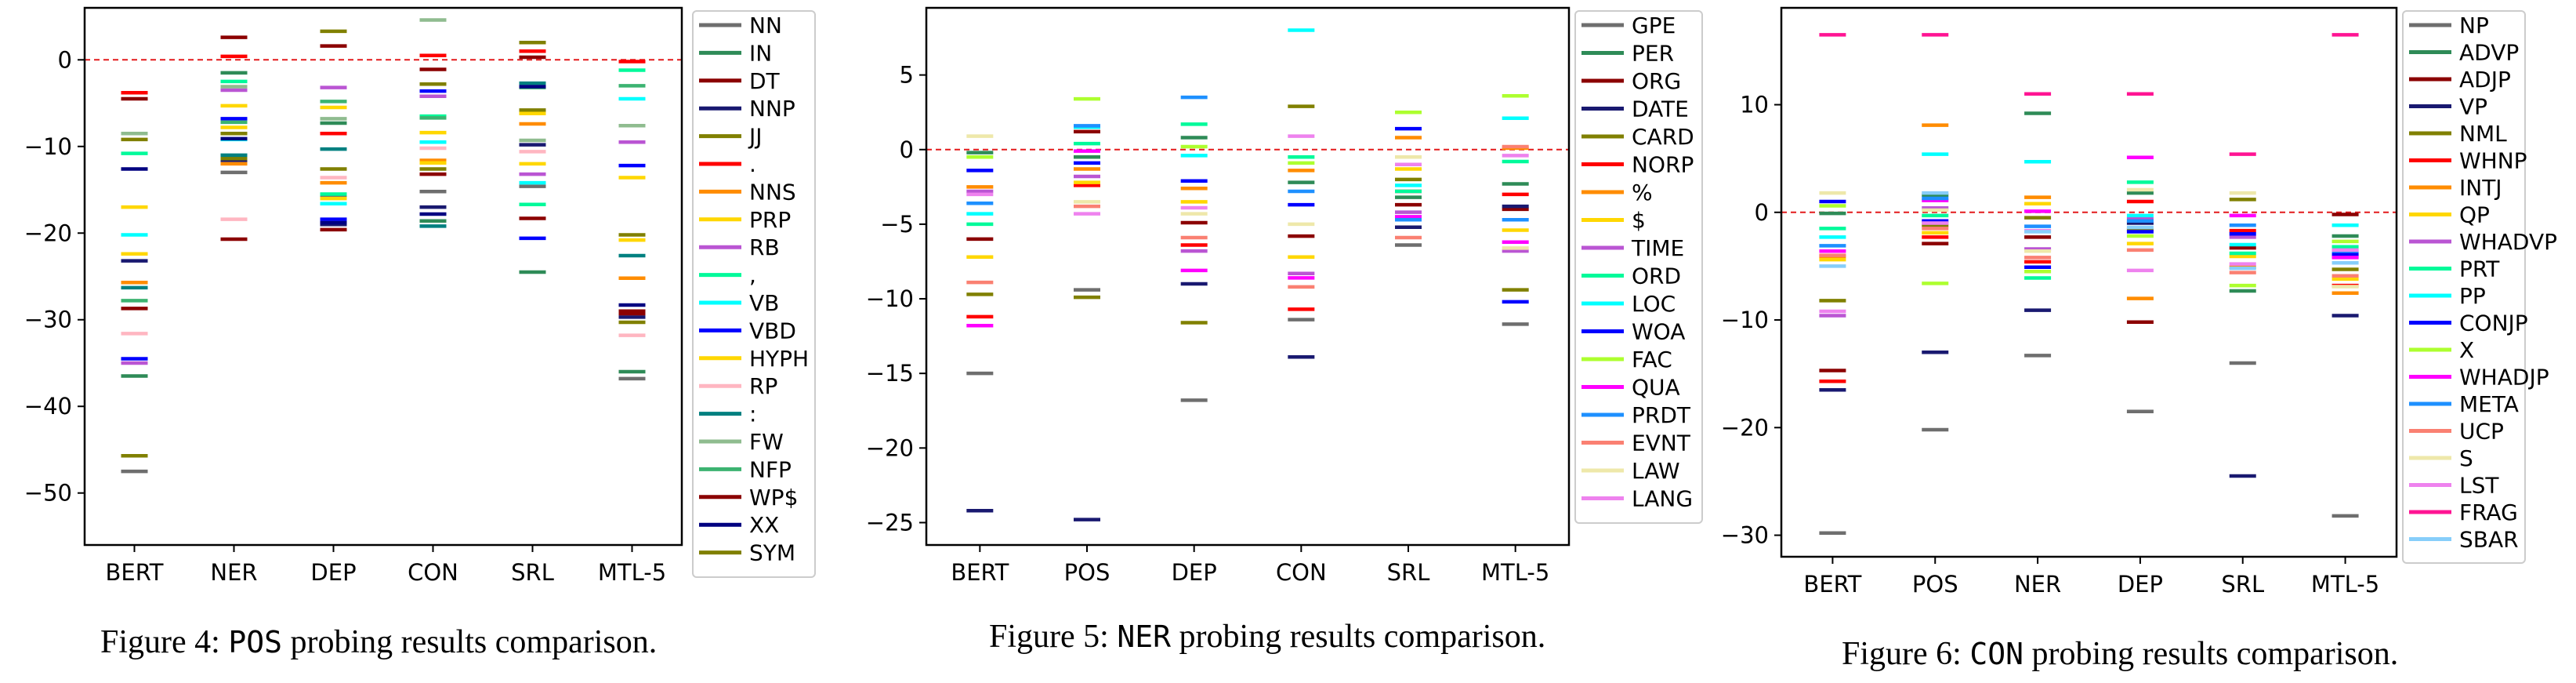  I want to click on legend-label: S, so click(2466, 458).